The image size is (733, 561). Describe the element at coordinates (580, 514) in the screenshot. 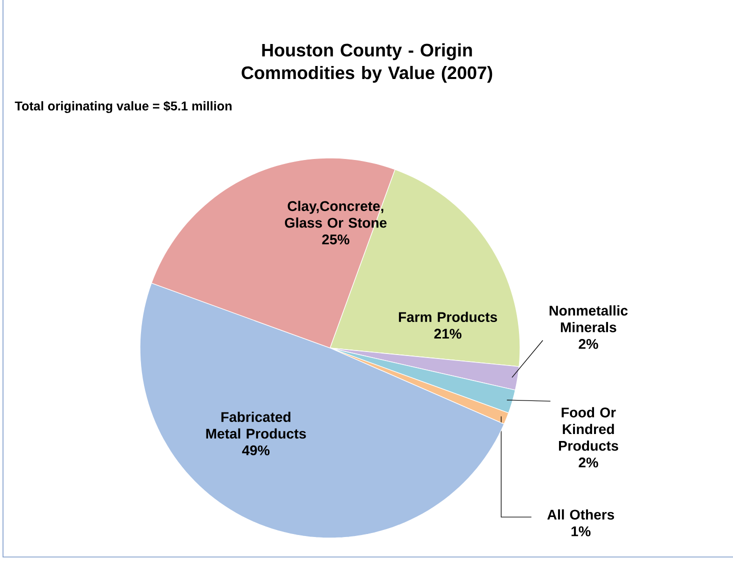

I see `slice-label: All Others` at that location.